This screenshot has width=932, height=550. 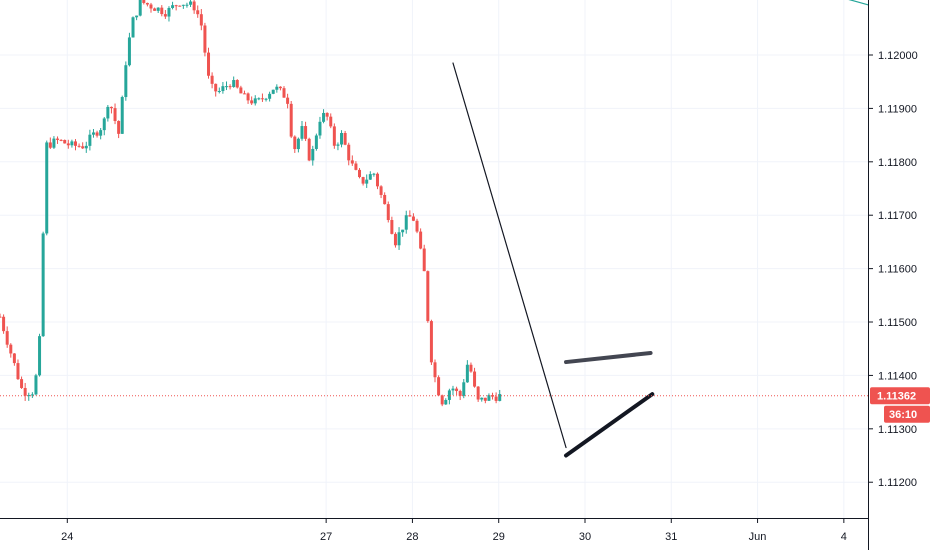 What do you see at coordinates (897, 270) in the screenshot?
I see `price-tick-label-4: 1.11600` at bounding box center [897, 270].